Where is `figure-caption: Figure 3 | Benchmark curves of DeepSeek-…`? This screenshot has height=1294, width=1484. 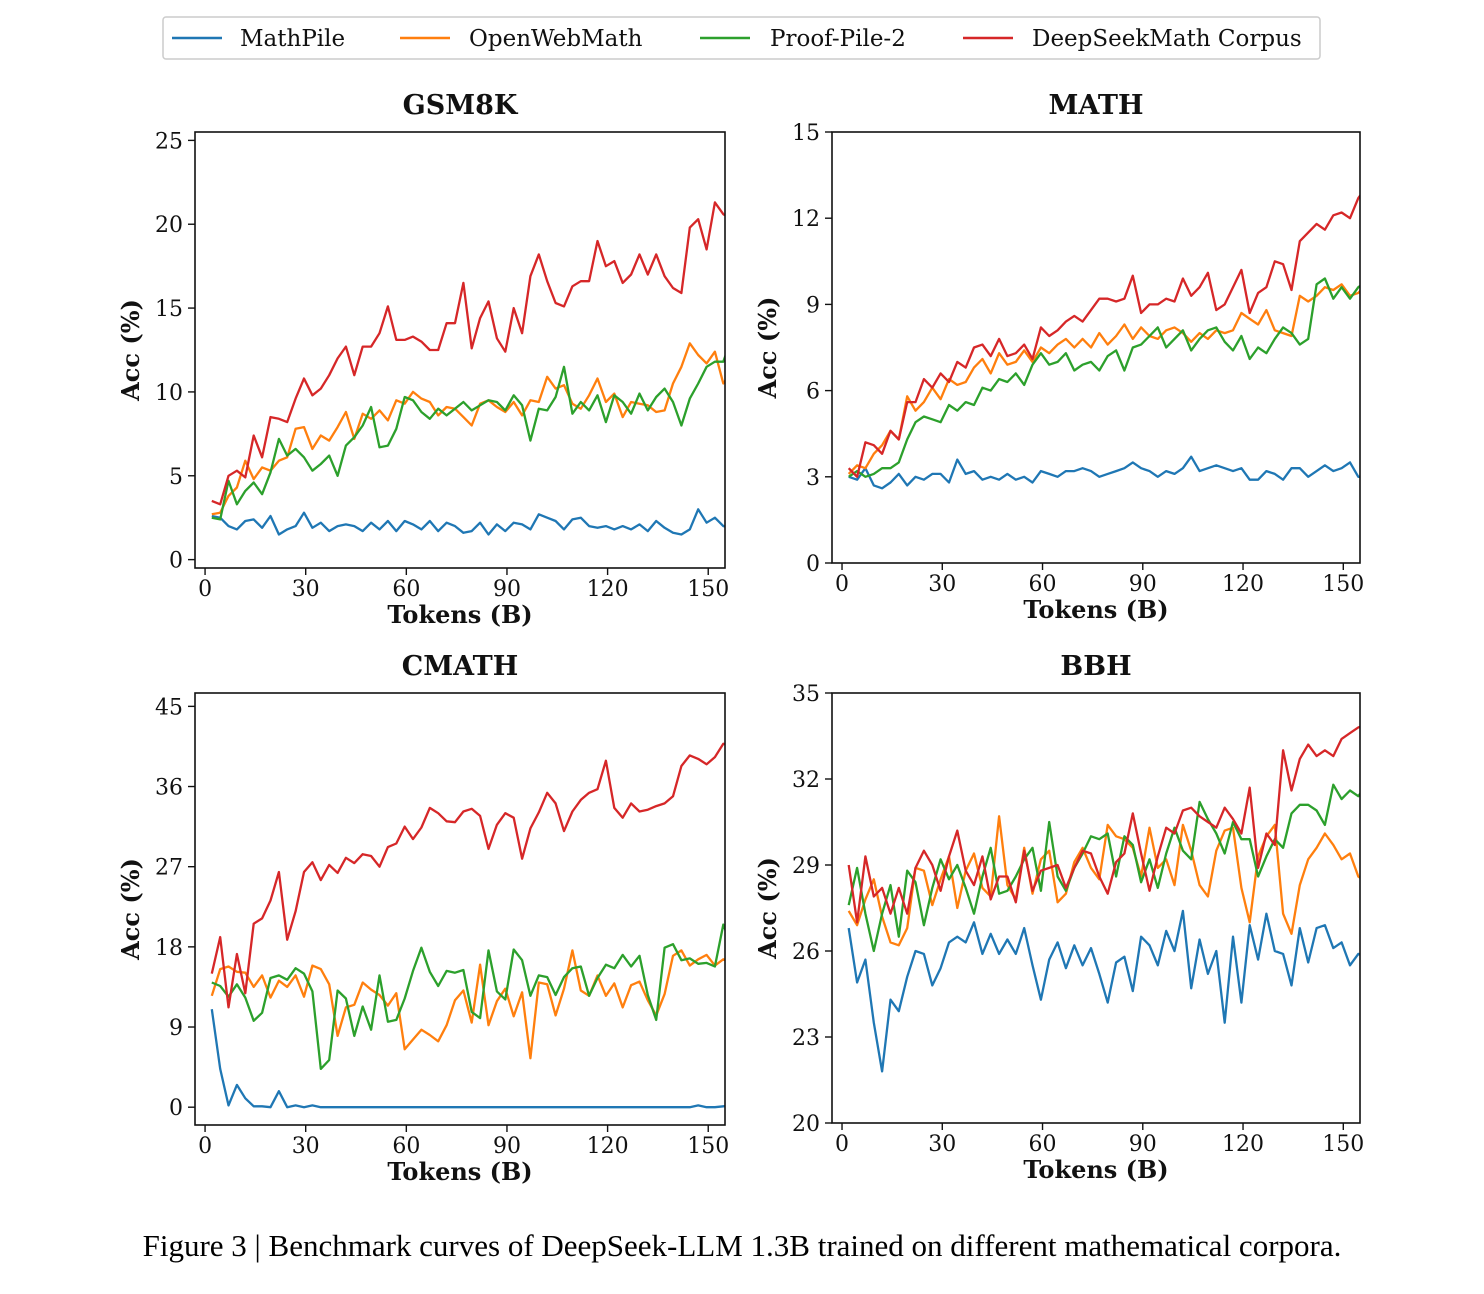
figure-caption: Figure 3 | Benchmark curves of DeepSeek-… is located at coordinates (742, 1245).